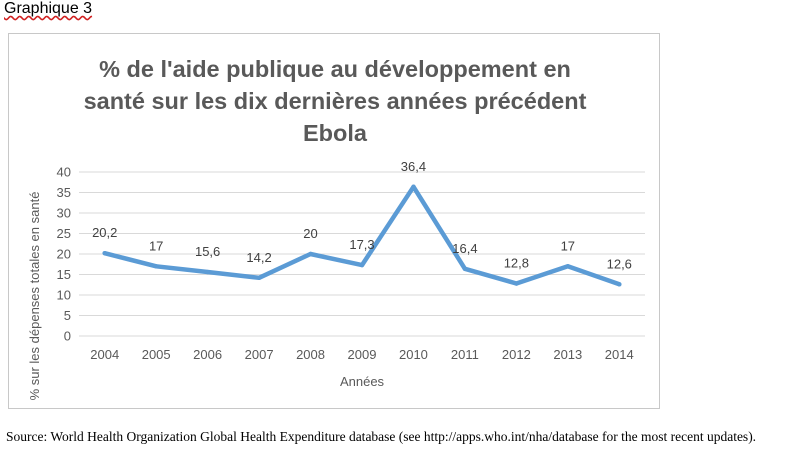  I want to click on y-tick-label: 40, so click(64, 172).